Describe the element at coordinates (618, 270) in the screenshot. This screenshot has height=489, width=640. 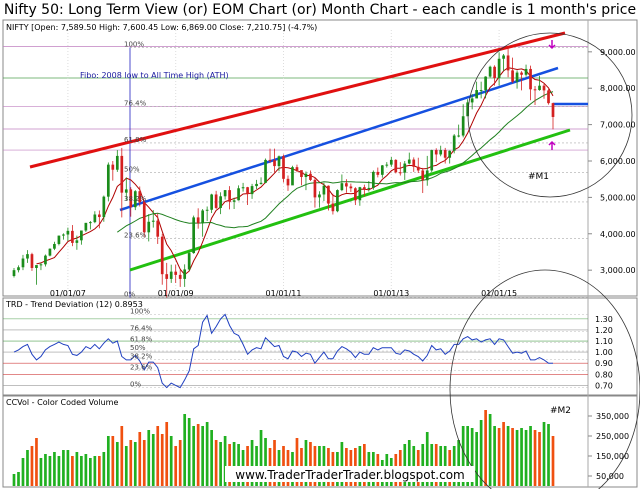
I see `main-ytick-label: 3,000.00` at that location.